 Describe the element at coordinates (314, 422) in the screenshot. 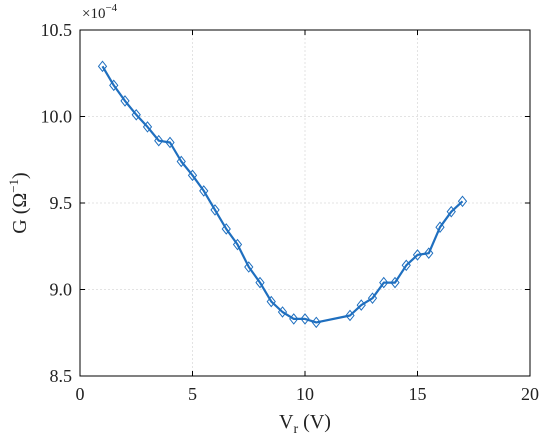

I see `x-axis-title-unit: (V)` at that location.